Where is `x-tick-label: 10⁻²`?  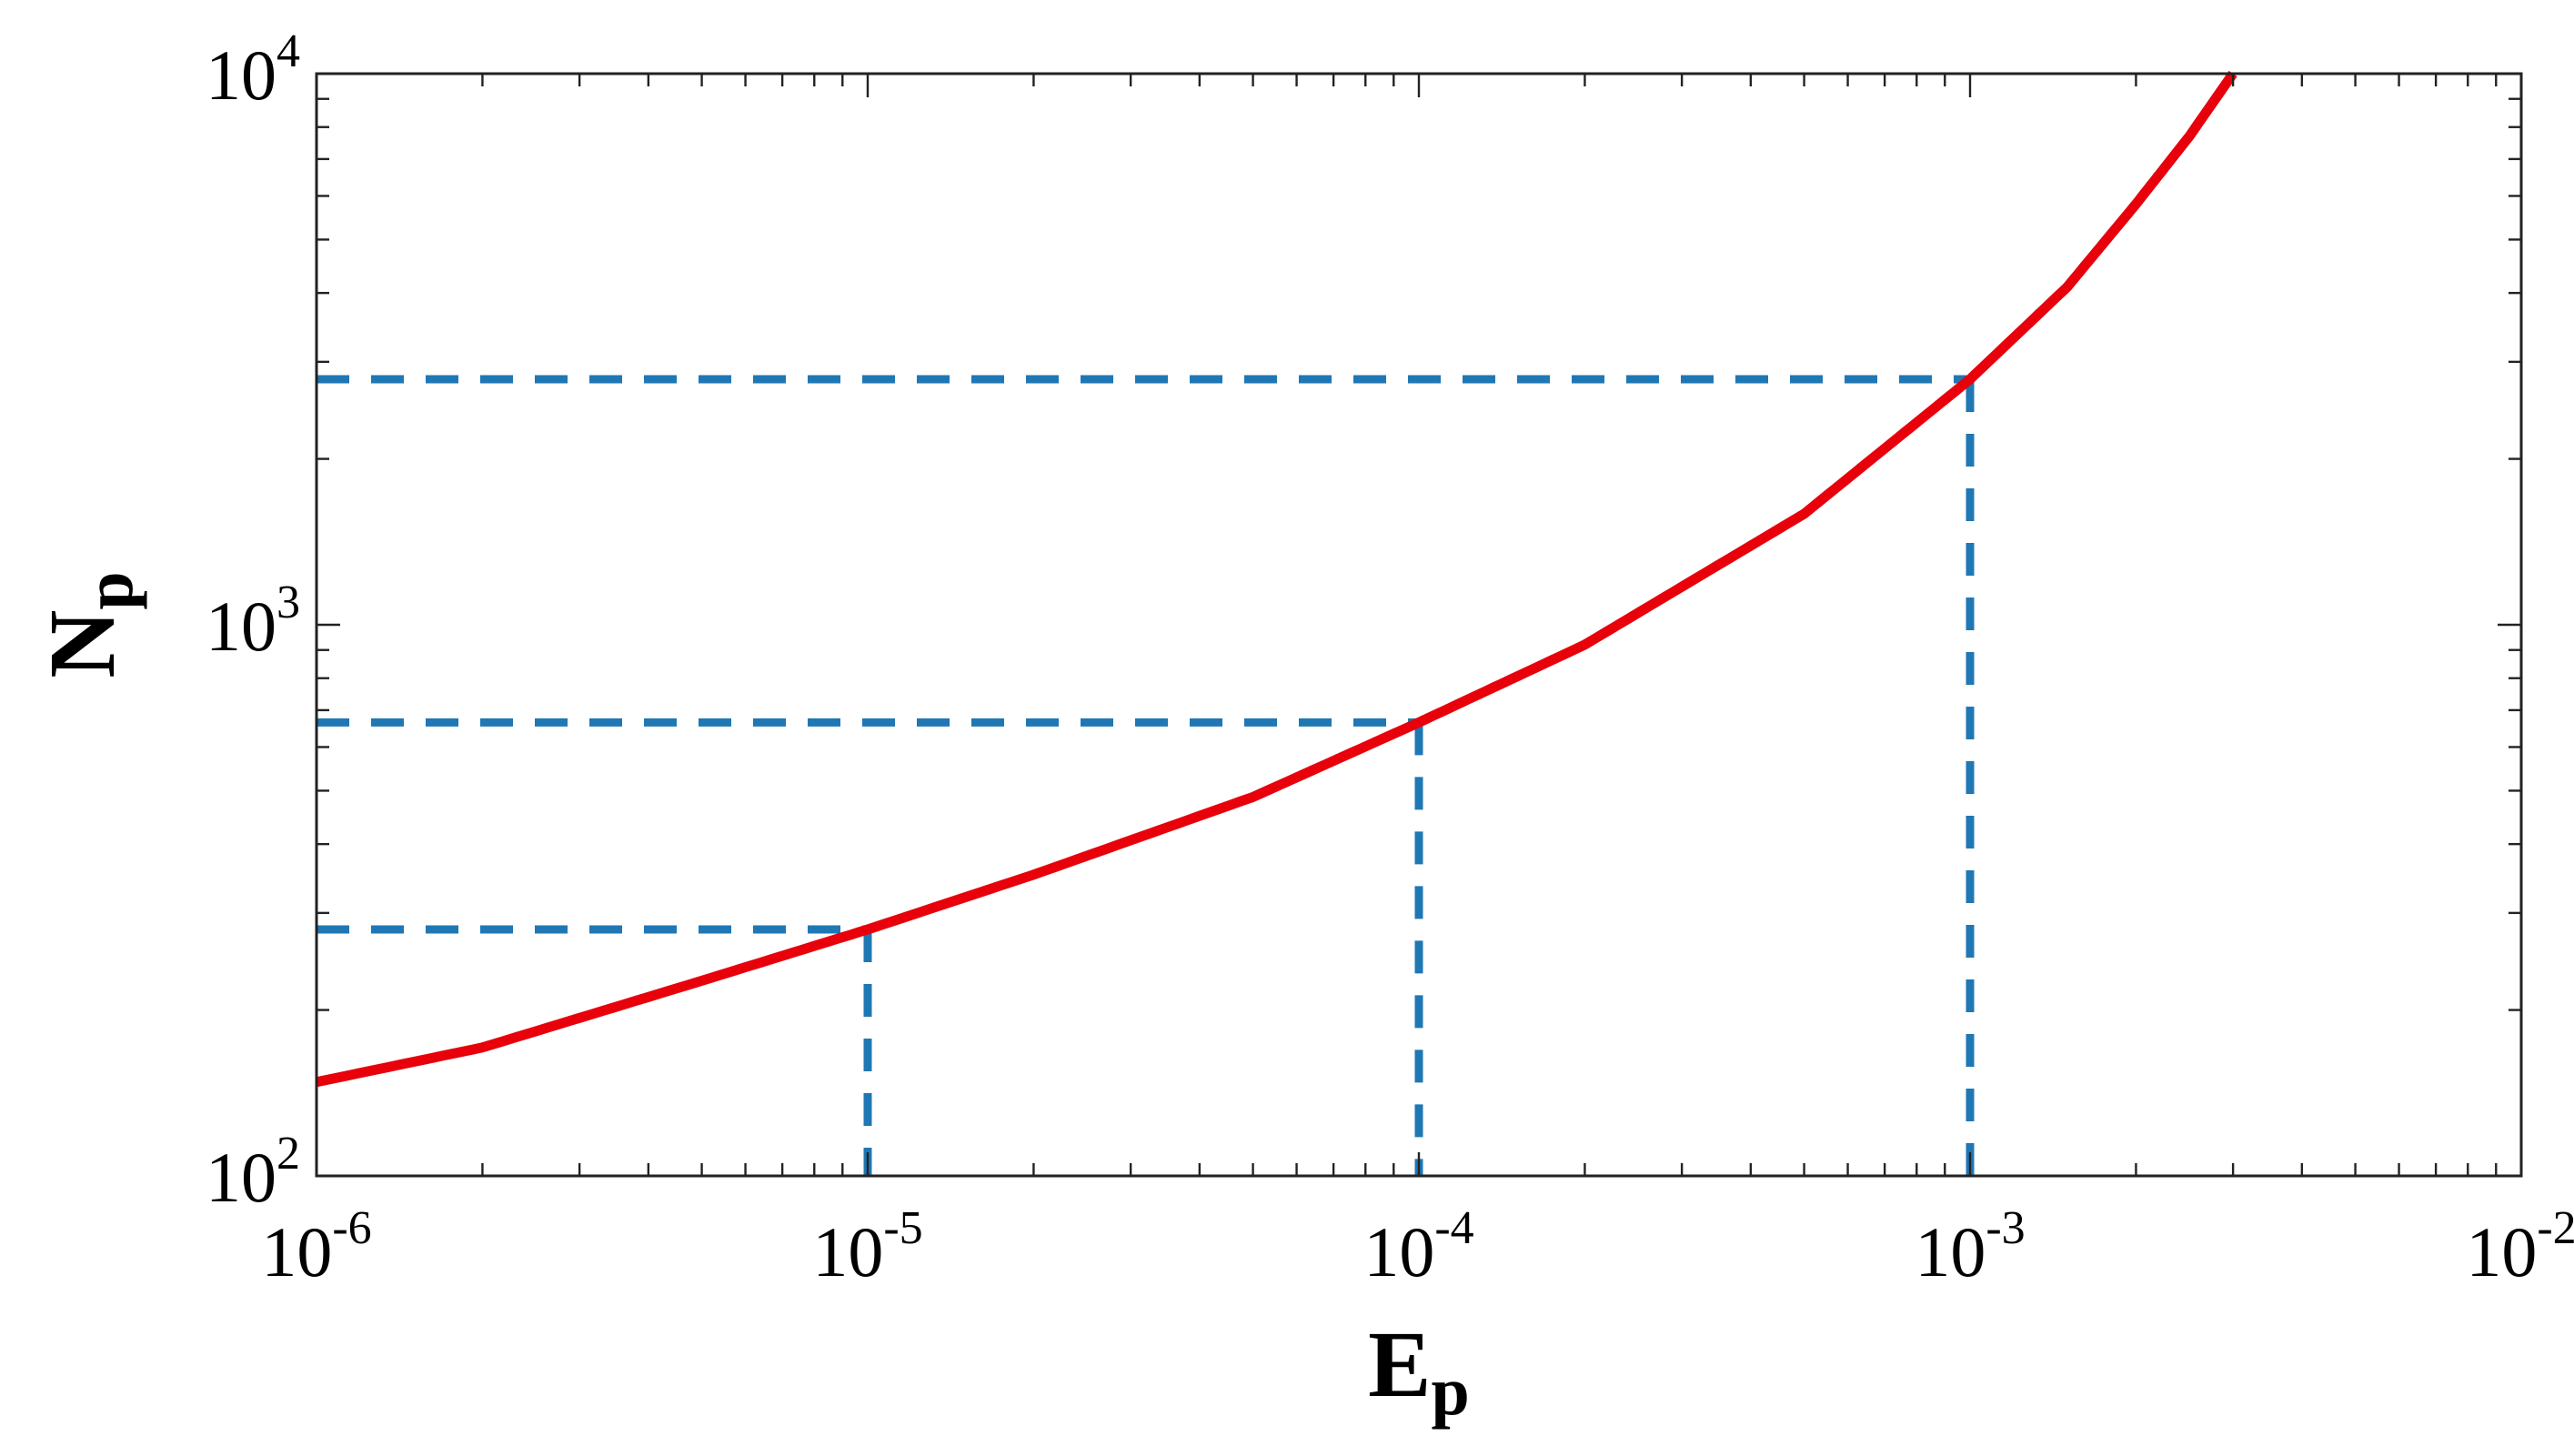 x-tick-label: 10⁻² is located at coordinates (2520, 1247).